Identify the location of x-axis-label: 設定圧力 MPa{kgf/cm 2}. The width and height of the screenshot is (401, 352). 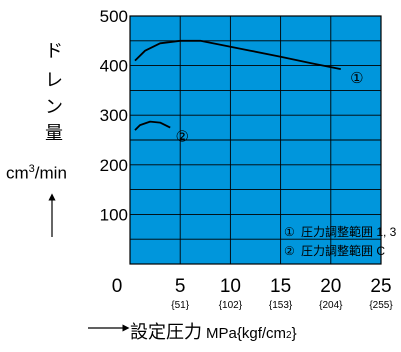
(213, 331).